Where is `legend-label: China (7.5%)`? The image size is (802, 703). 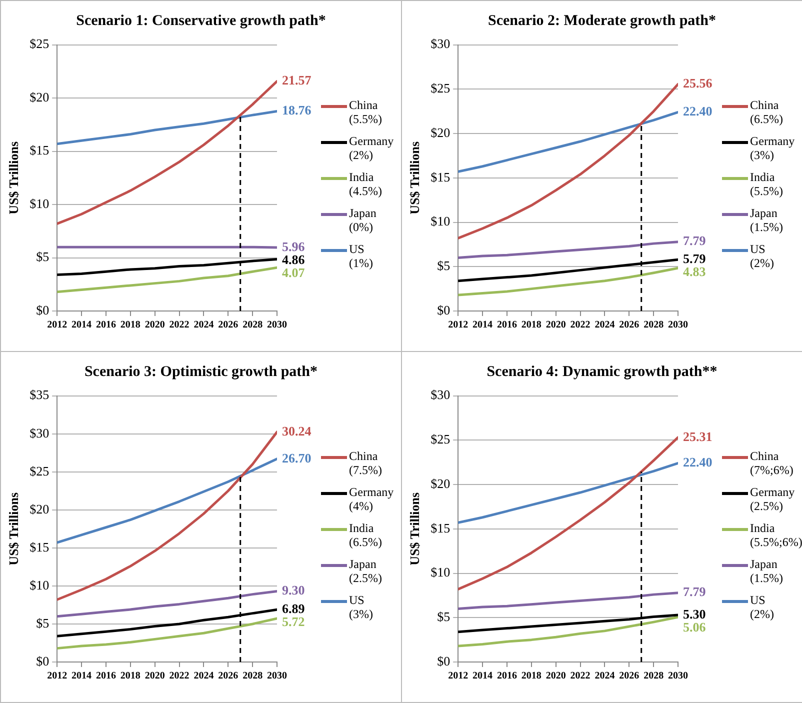 legend-label: China (7.5%) is located at coordinates (366, 463).